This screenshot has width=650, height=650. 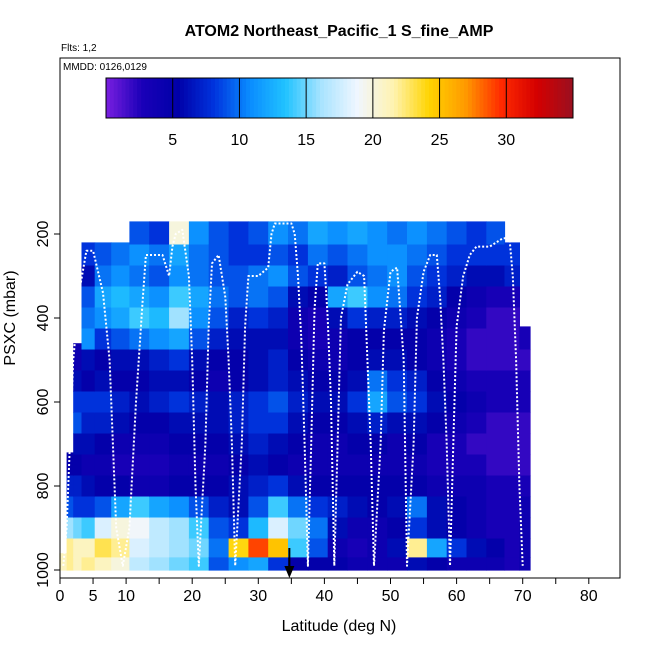 I want to click on y-tick-label: 400, so click(x=43, y=318).